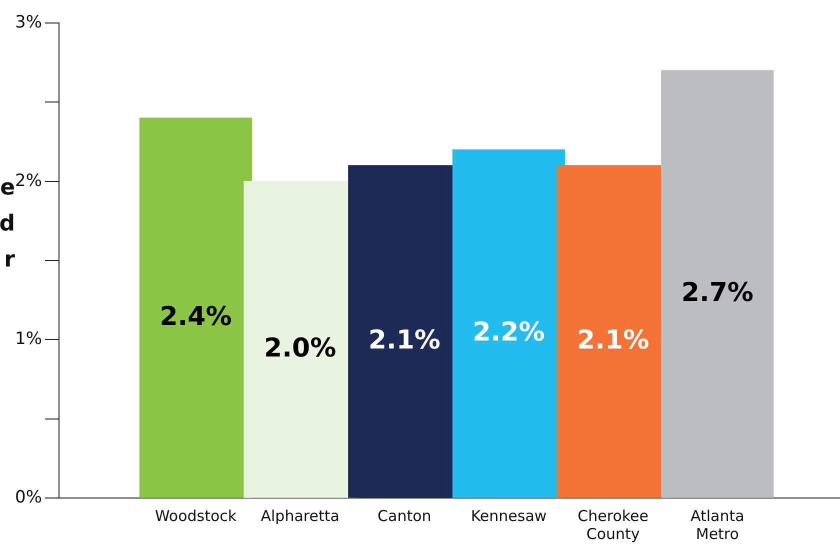 Image resolution: width=840 pixels, height=554 pixels. What do you see at coordinates (28, 180) in the screenshot?
I see `y-tick-label: 2%` at bounding box center [28, 180].